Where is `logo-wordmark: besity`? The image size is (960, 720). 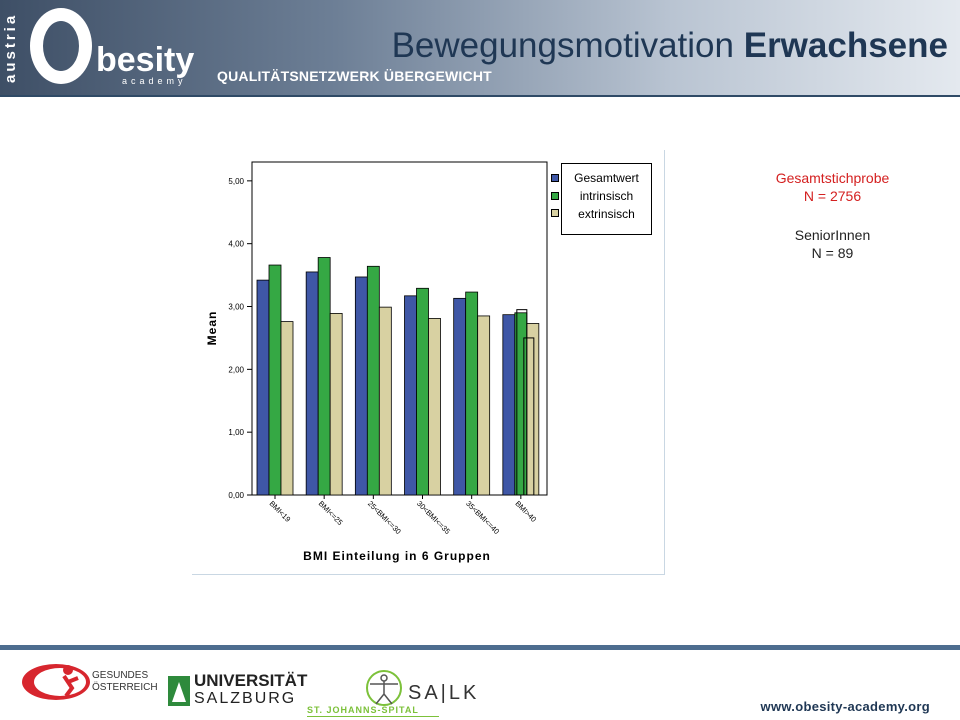
logo-wordmark: besity is located at coordinates (145, 60).